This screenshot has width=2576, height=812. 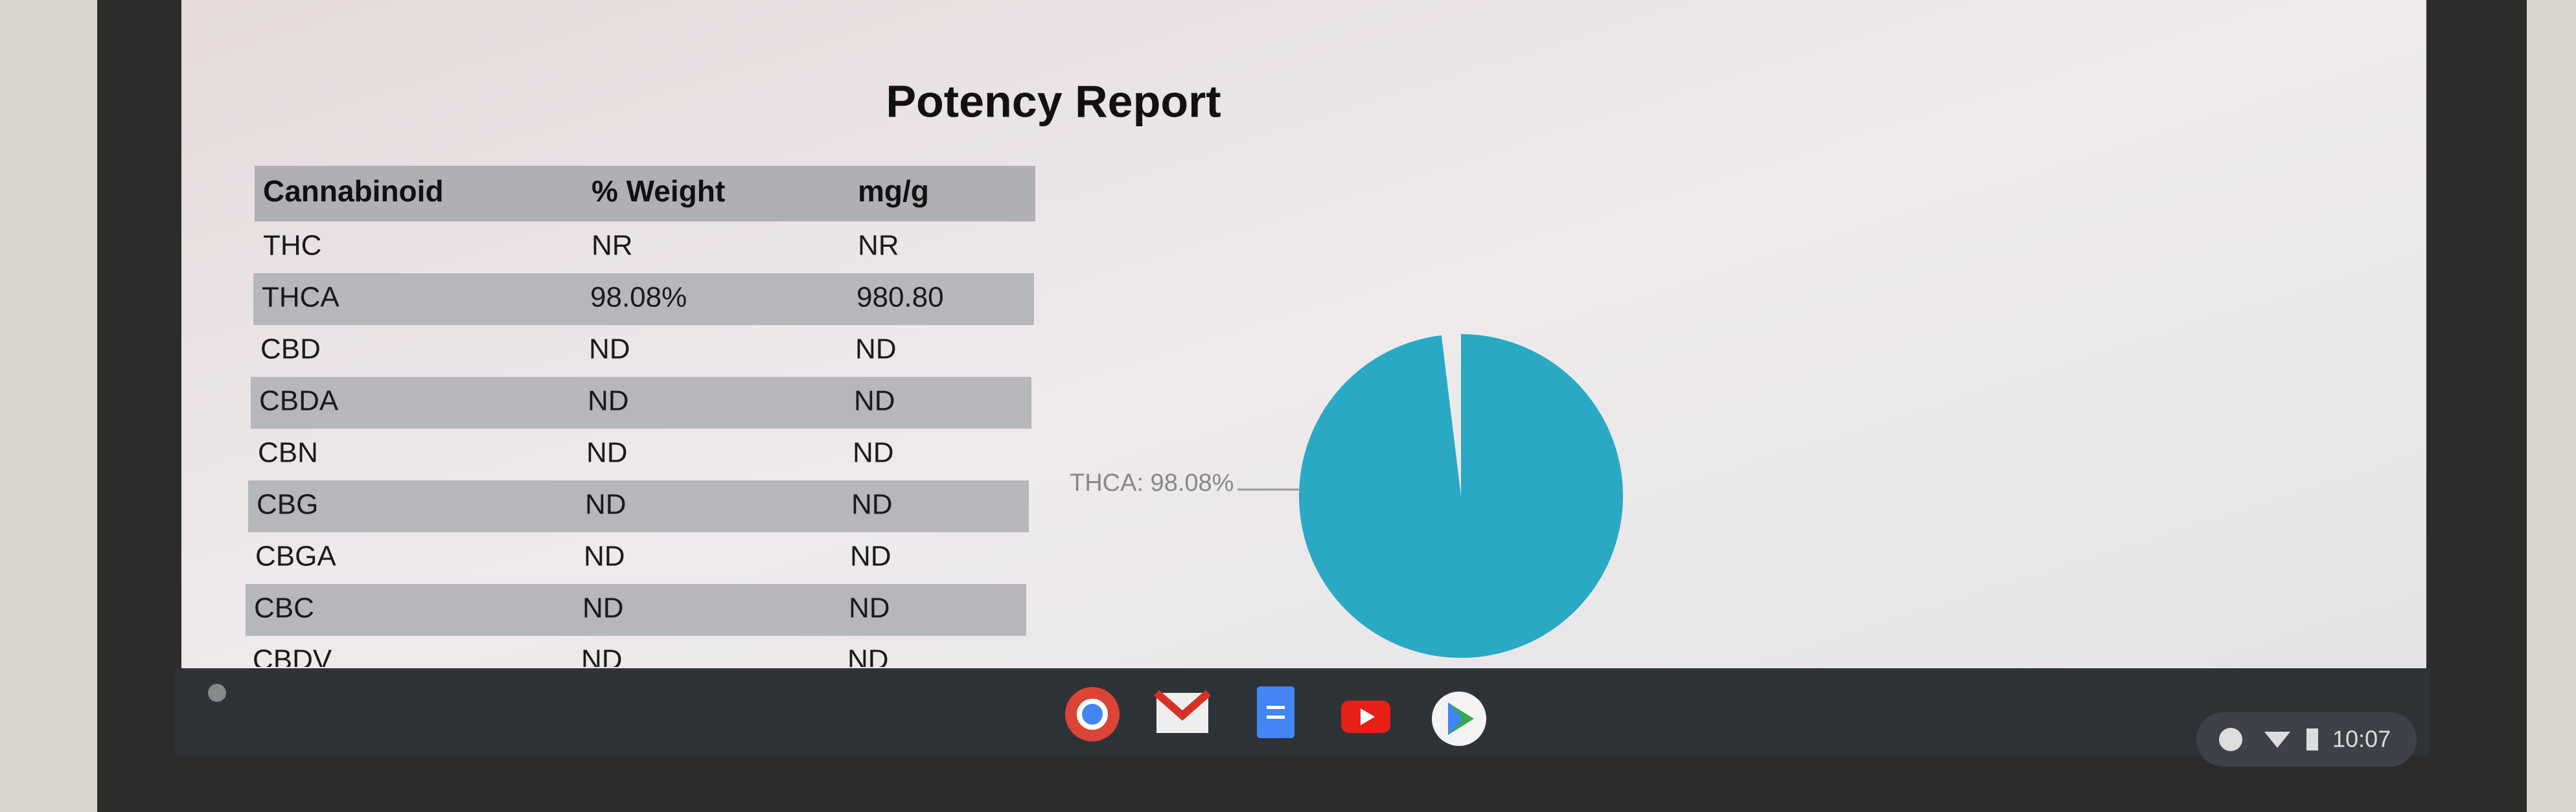 I want to click on table-cell: CBD, so click(x=290, y=349).